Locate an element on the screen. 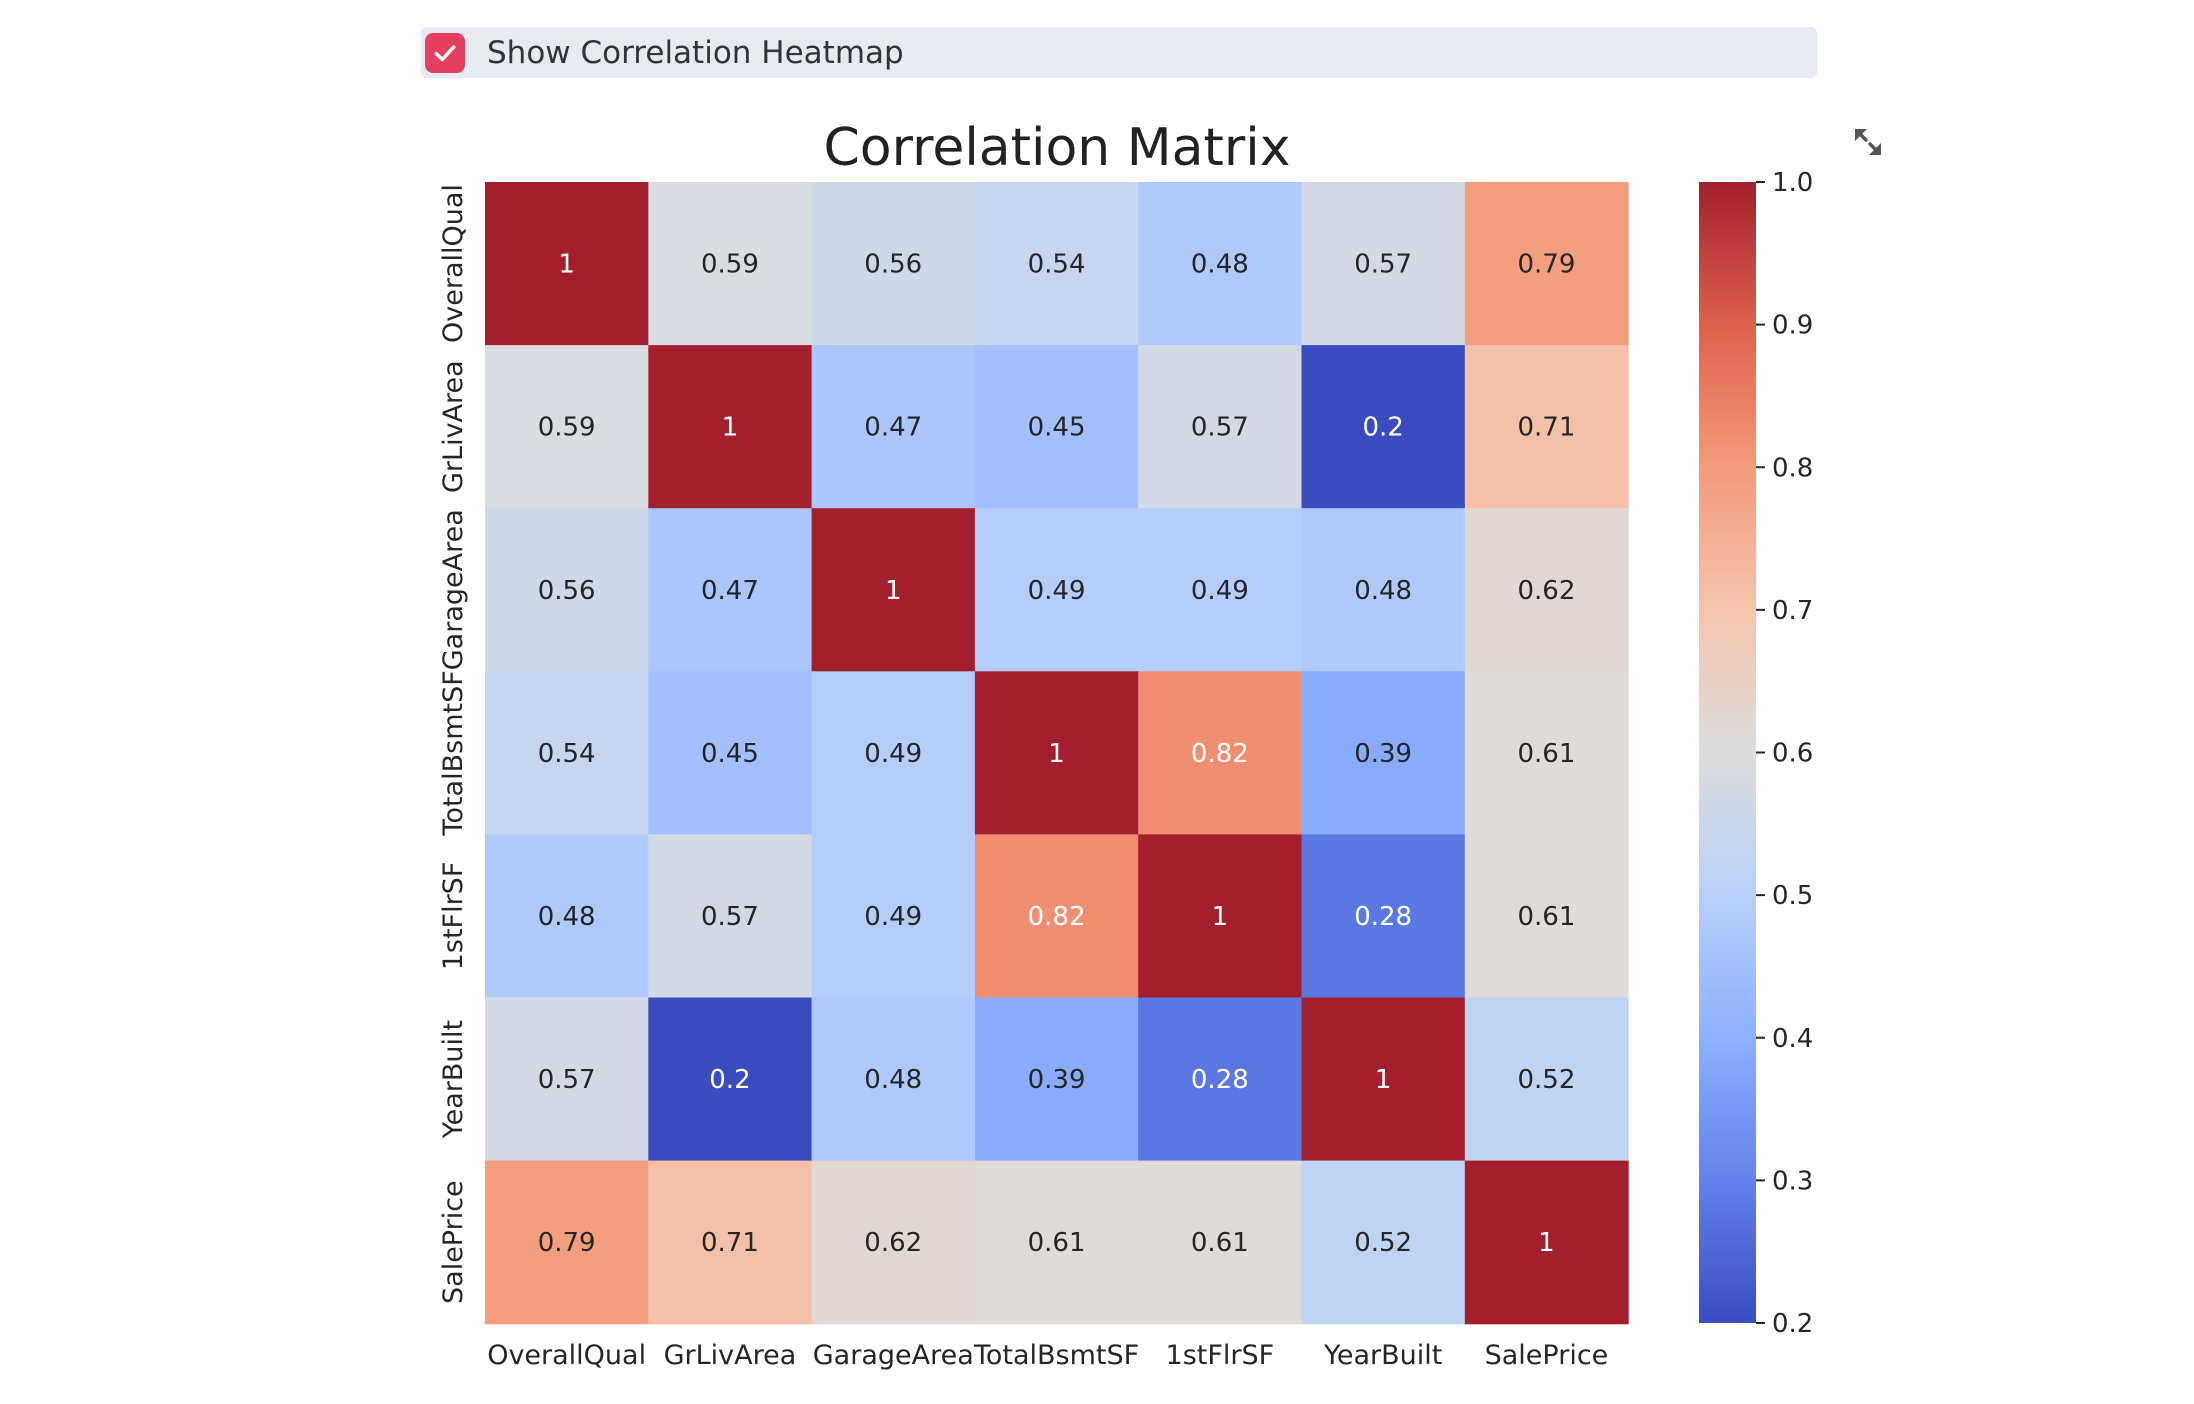 The width and height of the screenshot is (2194, 1404). heatmap-cell-label: 0.2 is located at coordinates (729, 1080).